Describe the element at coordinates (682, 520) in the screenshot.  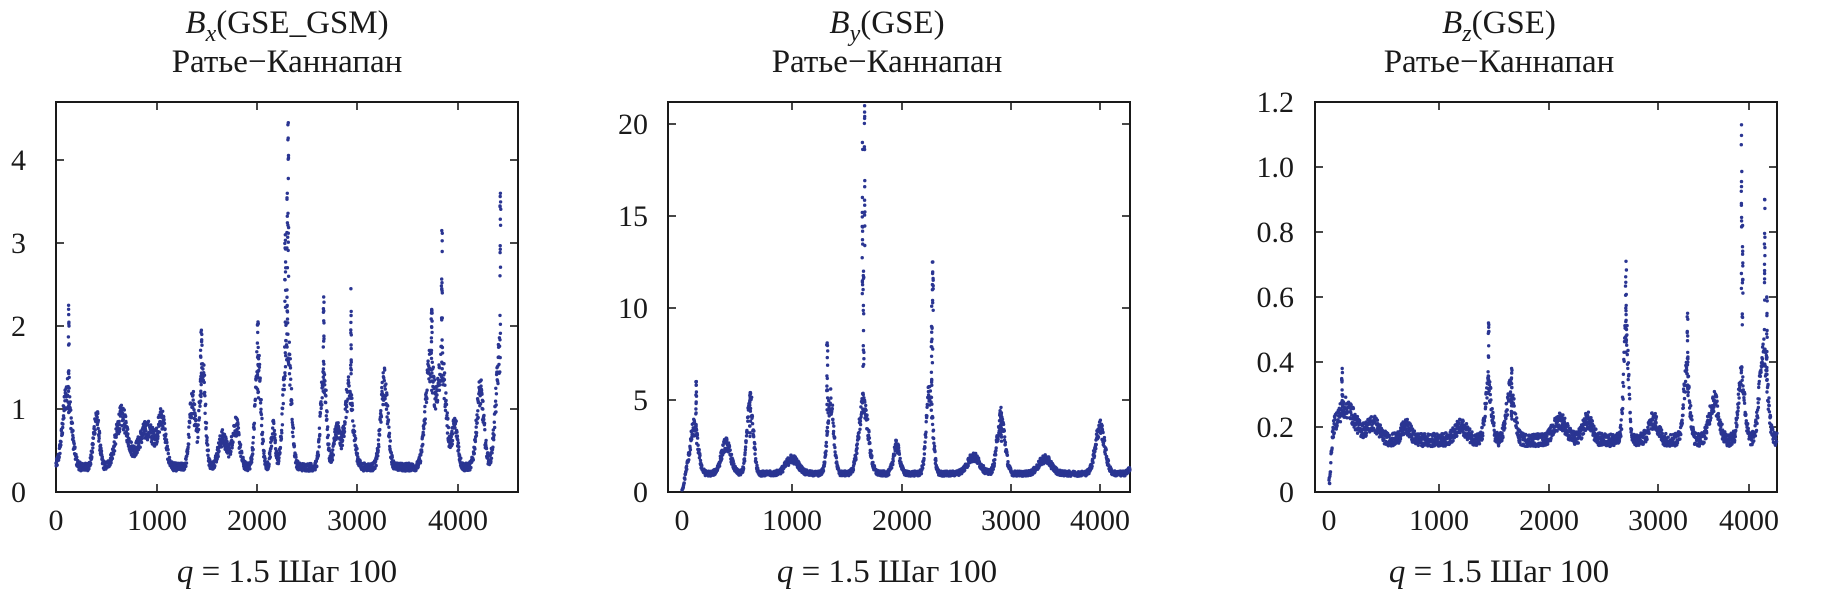
I see `x-tick-label: 0` at that location.